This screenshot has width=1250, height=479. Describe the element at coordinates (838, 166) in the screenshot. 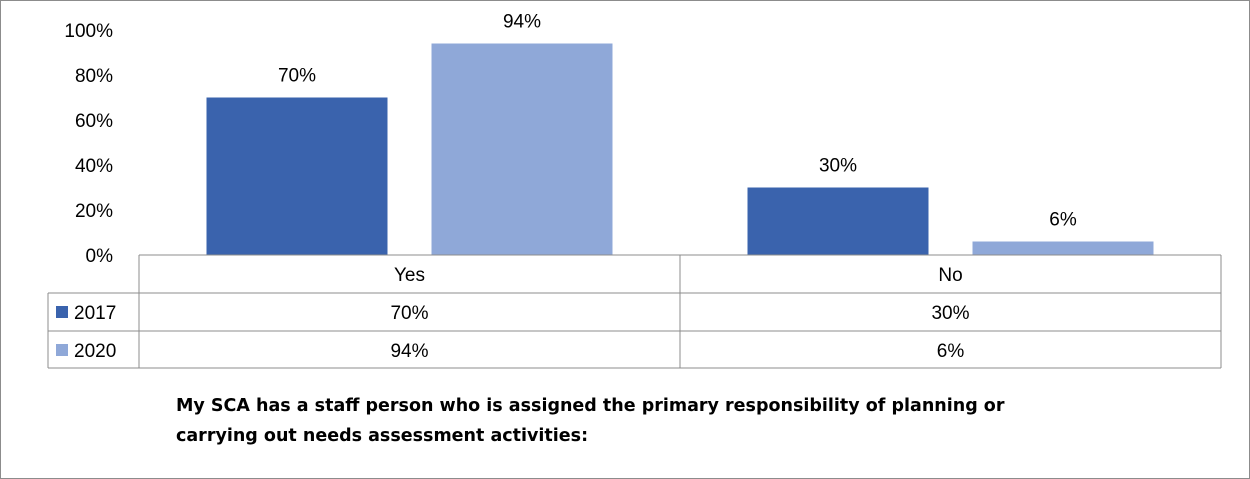

I see `data-label: 30%` at that location.